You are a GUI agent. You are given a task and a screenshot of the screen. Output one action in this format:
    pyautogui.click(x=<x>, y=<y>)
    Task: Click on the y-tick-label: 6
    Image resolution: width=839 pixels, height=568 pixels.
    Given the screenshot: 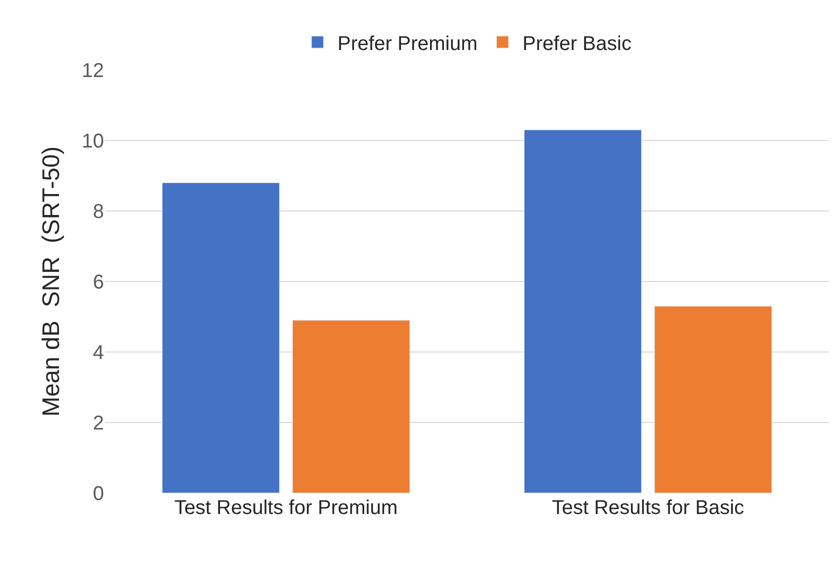 What is the action you would take?
    pyautogui.click(x=98, y=283)
    